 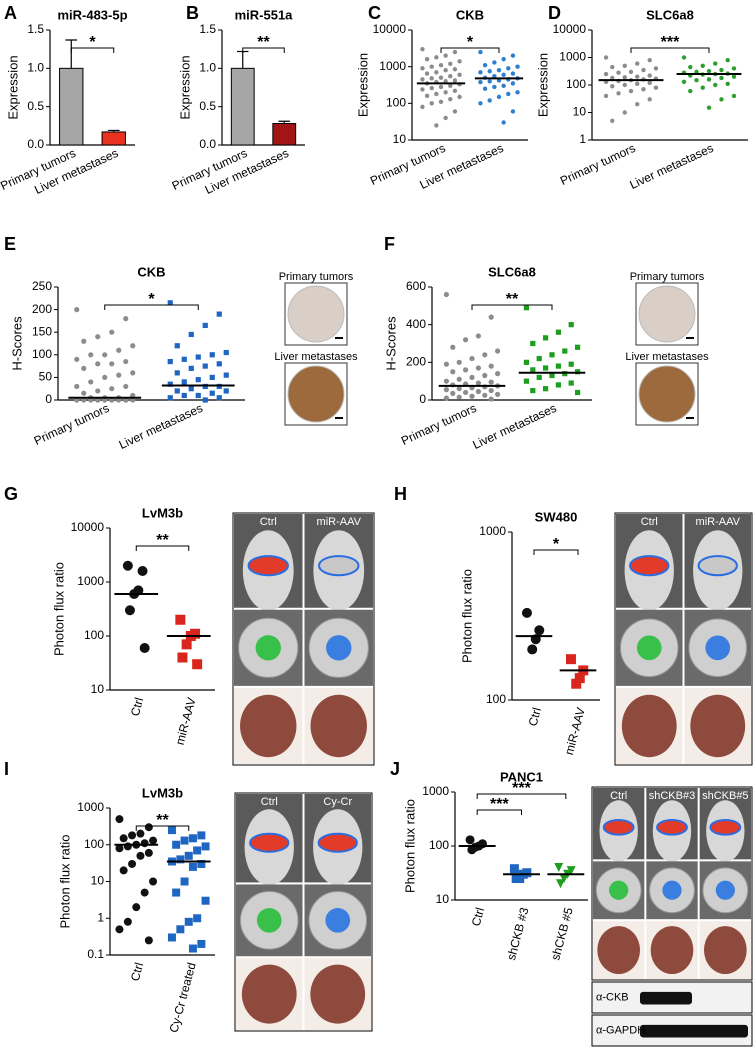 What do you see at coordinates (612, 997) in the screenshot?
I see `blot-label: α-CKB` at bounding box center [612, 997].